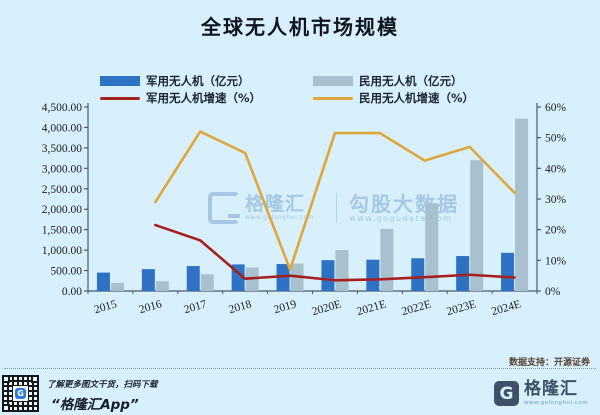 The width and height of the screenshot is (600, 415). I want to click on y-left-tick-label: 500.00, so click(66, 272).